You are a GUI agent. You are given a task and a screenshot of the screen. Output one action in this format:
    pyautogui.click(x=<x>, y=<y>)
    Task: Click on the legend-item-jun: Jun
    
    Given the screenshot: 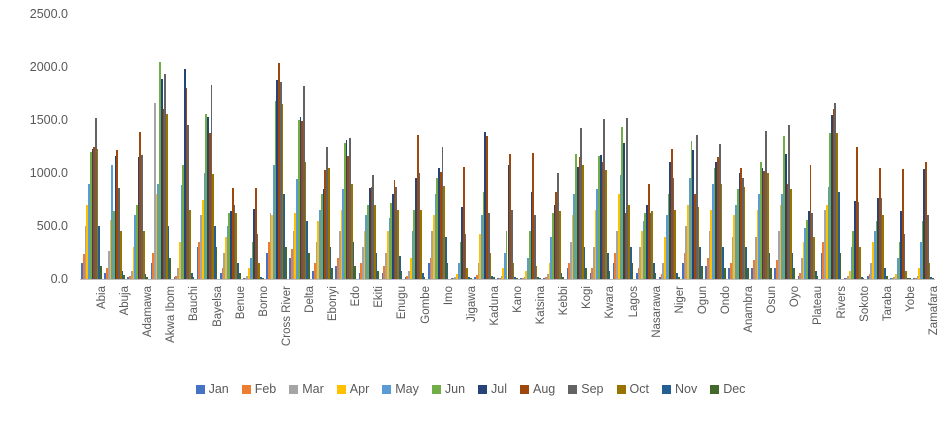 What is the action you would take?
    pyautogui.click(x=448, y=389)
    